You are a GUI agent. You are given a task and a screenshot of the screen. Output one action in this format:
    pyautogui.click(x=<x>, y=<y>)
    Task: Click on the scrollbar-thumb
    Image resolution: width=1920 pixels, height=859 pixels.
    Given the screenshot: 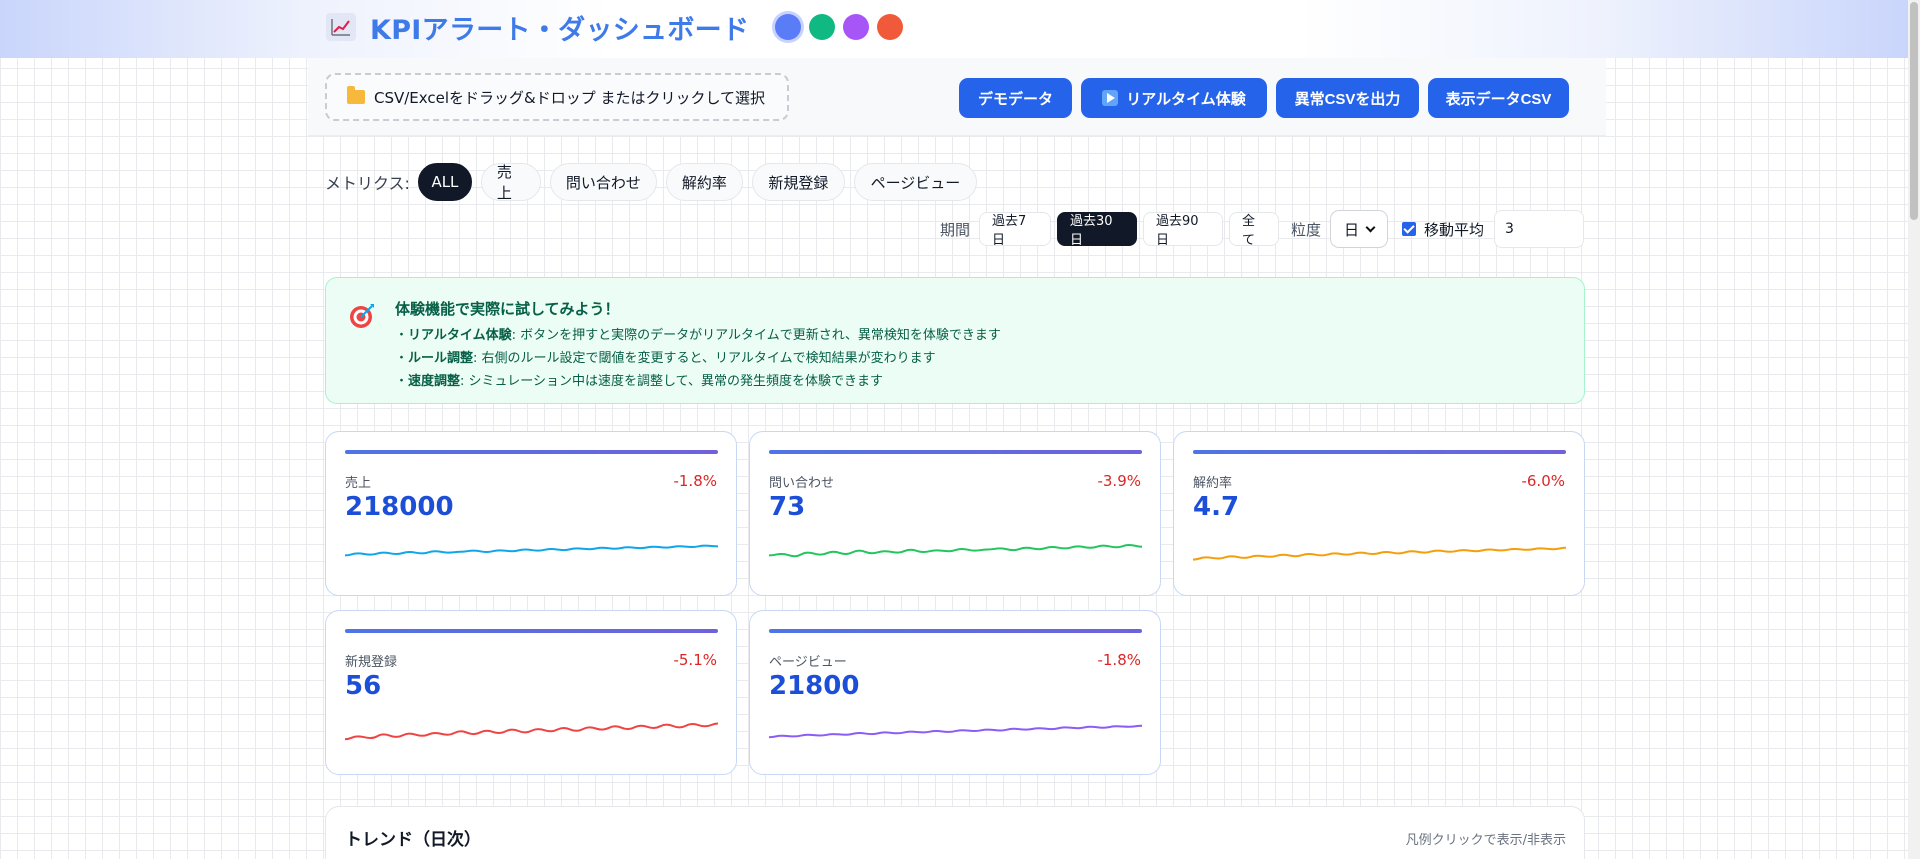 What is the action you would take?
    pyautogui.click(x=1914, y=111)
    